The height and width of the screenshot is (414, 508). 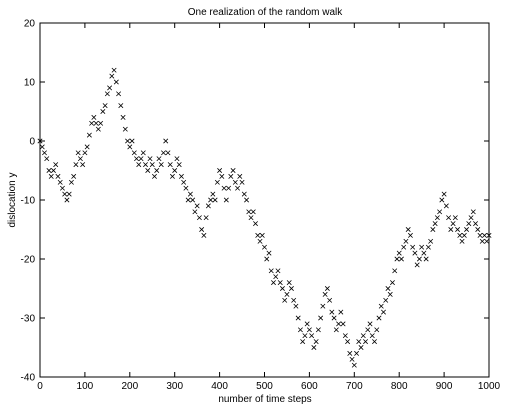 I want to click on y-tick-label: -30, so click(x=28, y=319).